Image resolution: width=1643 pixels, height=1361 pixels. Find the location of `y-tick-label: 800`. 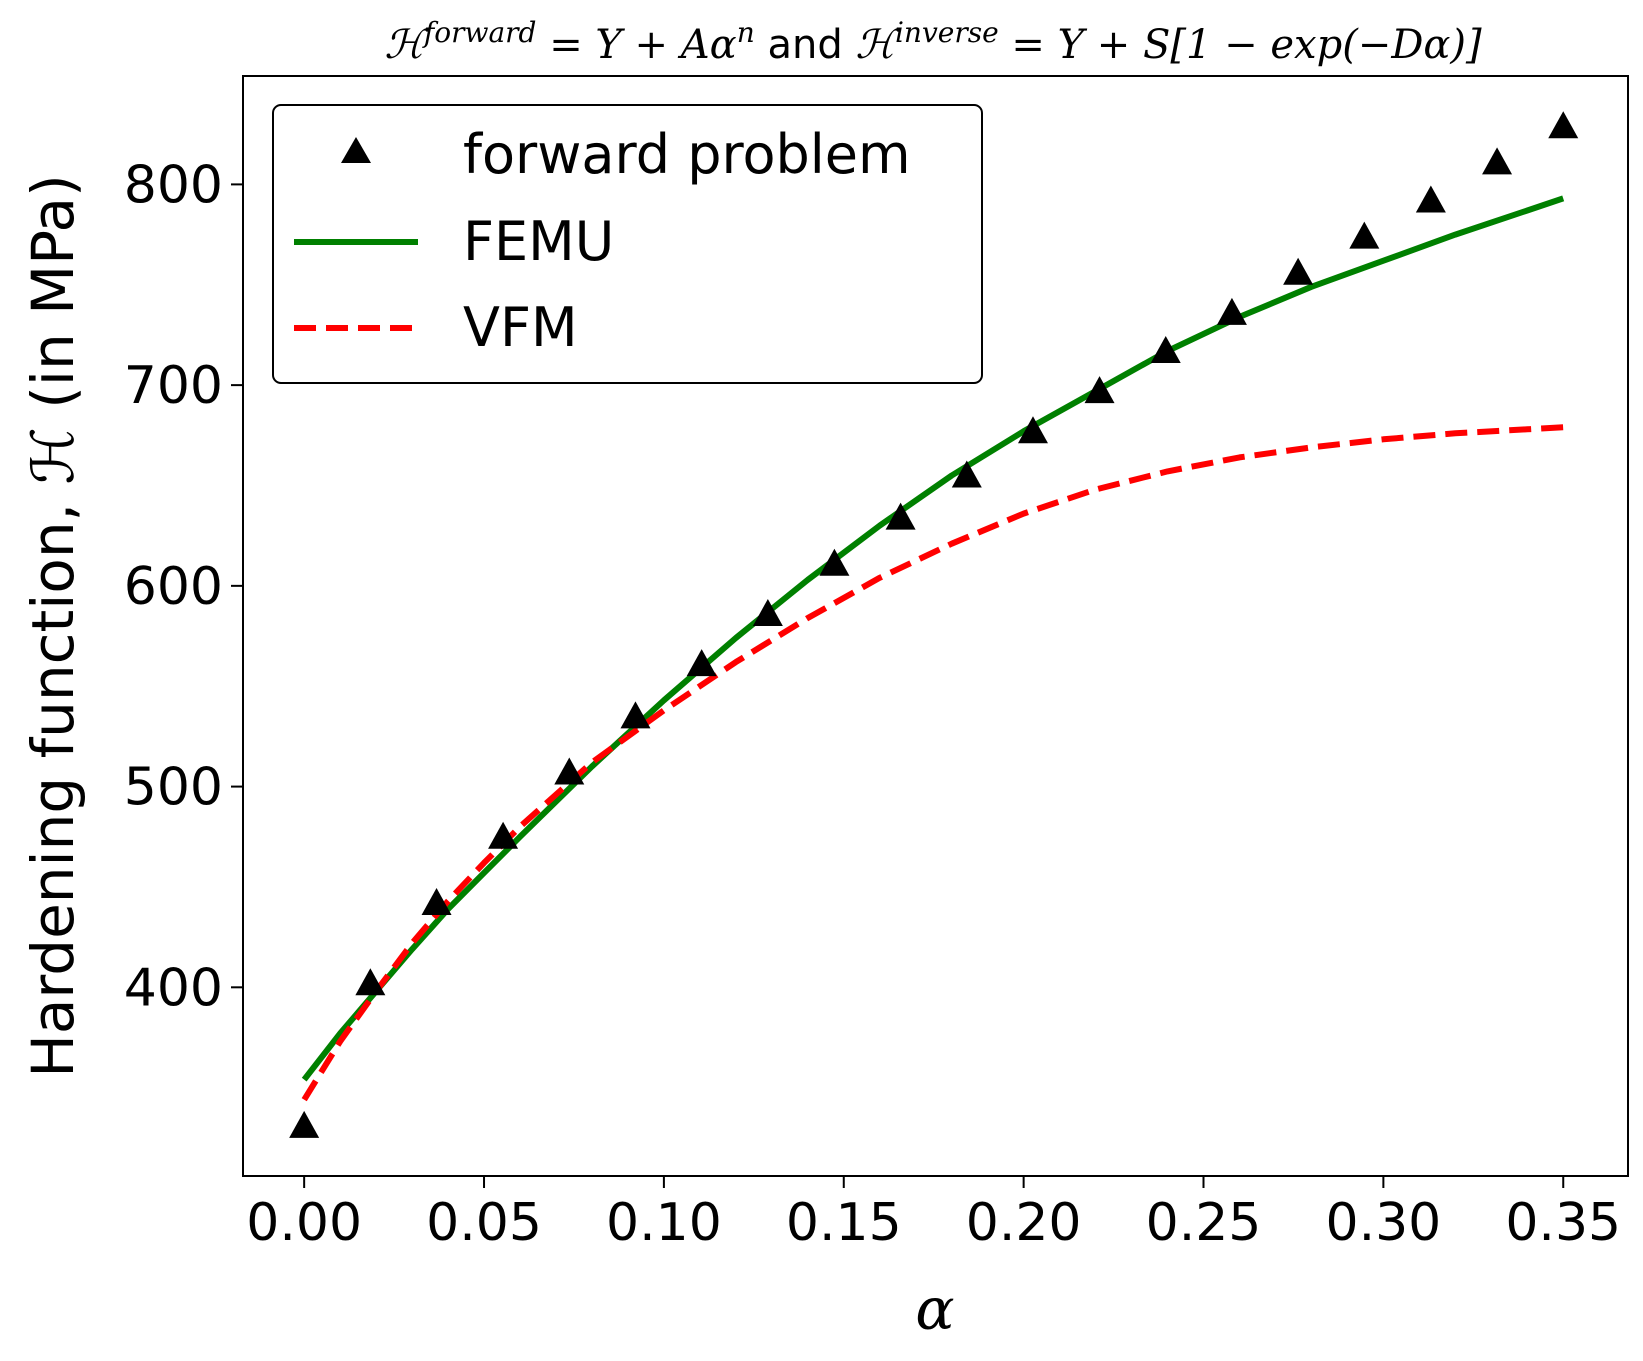

y-tick-label: 800 is located at coordinates (173, 185).